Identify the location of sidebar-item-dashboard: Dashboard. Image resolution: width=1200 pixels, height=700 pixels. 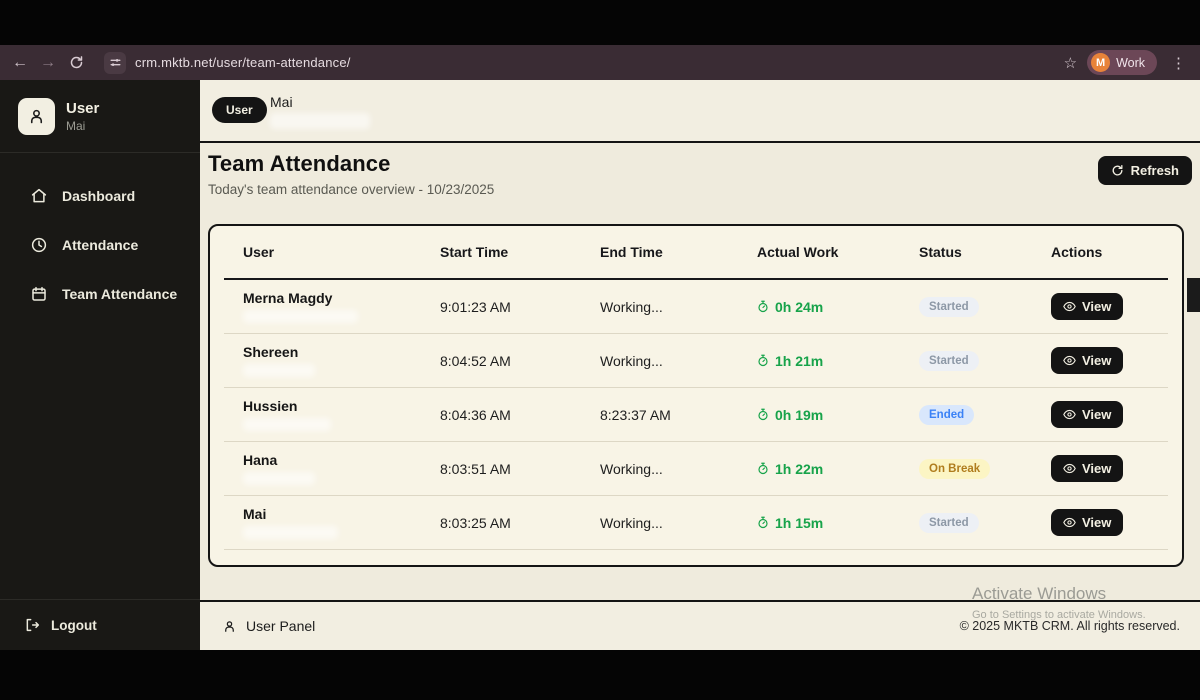
(100, 196).